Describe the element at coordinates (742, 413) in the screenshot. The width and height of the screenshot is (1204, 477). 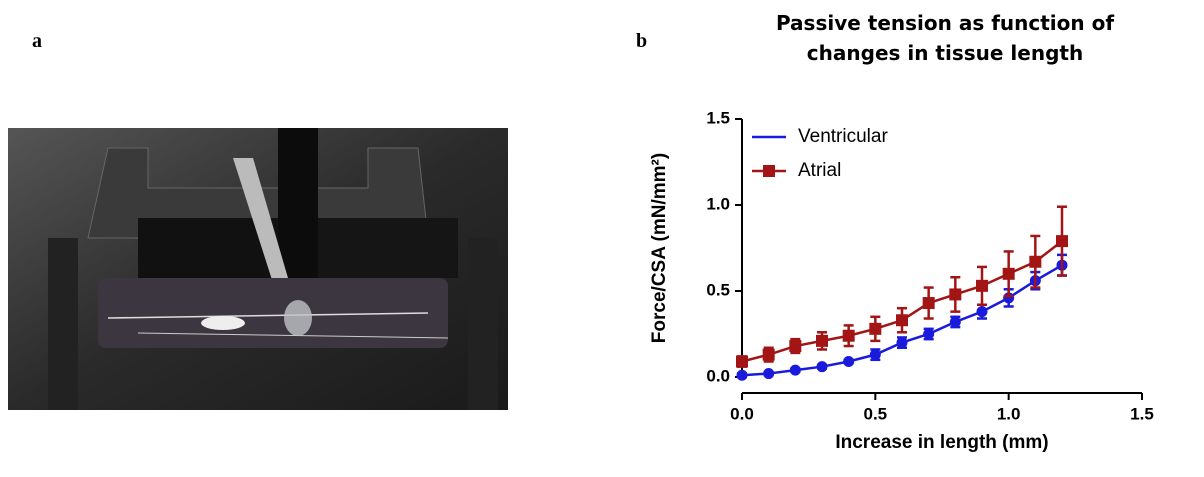
I see `x-tick-label: 0.0` at that location.